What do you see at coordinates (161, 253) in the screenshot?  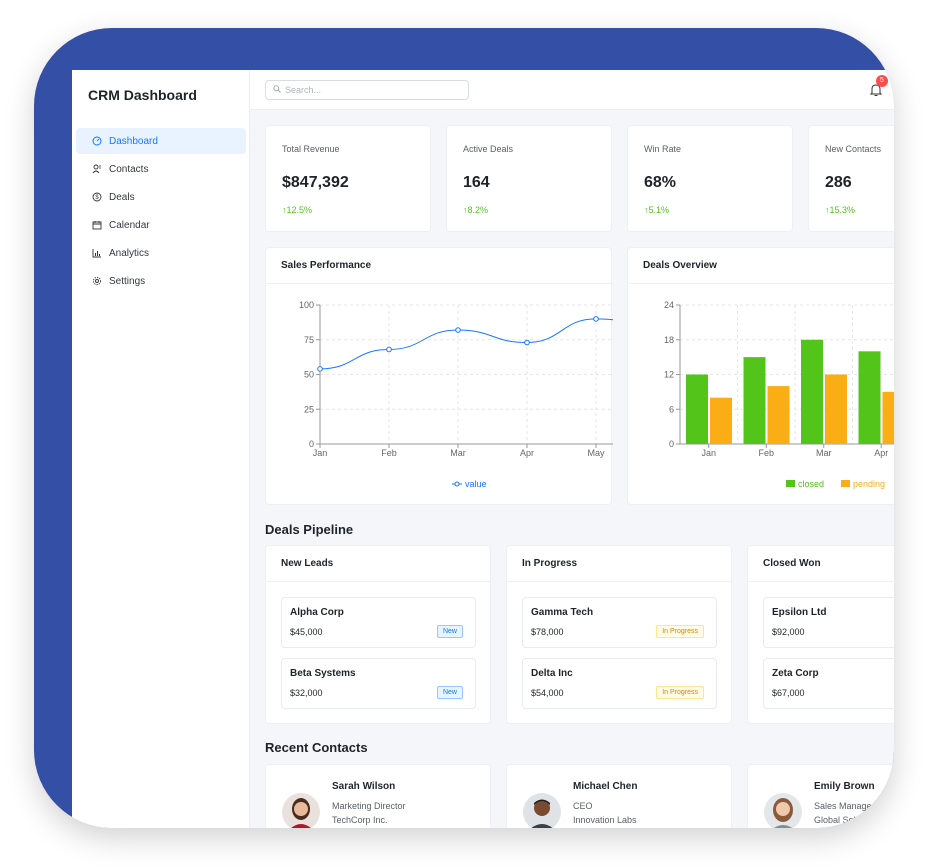 I see `sidebar-item-analytics: Analytics` at bounding box center [161, 253].